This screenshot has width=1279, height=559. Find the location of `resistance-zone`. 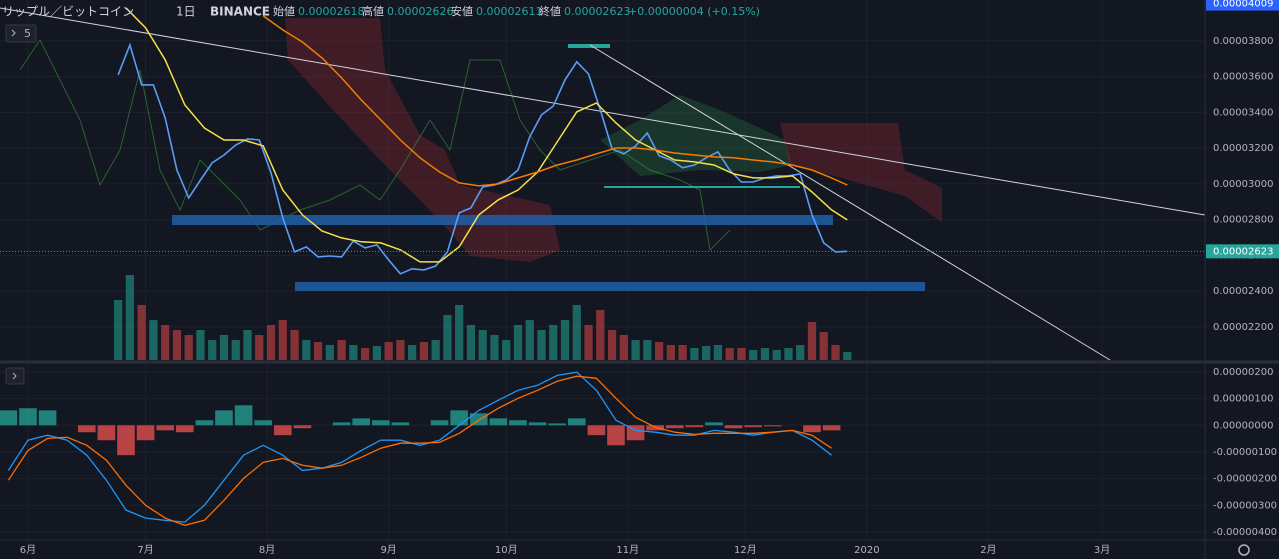

resistance-zone is located at coordinates (589, 46).